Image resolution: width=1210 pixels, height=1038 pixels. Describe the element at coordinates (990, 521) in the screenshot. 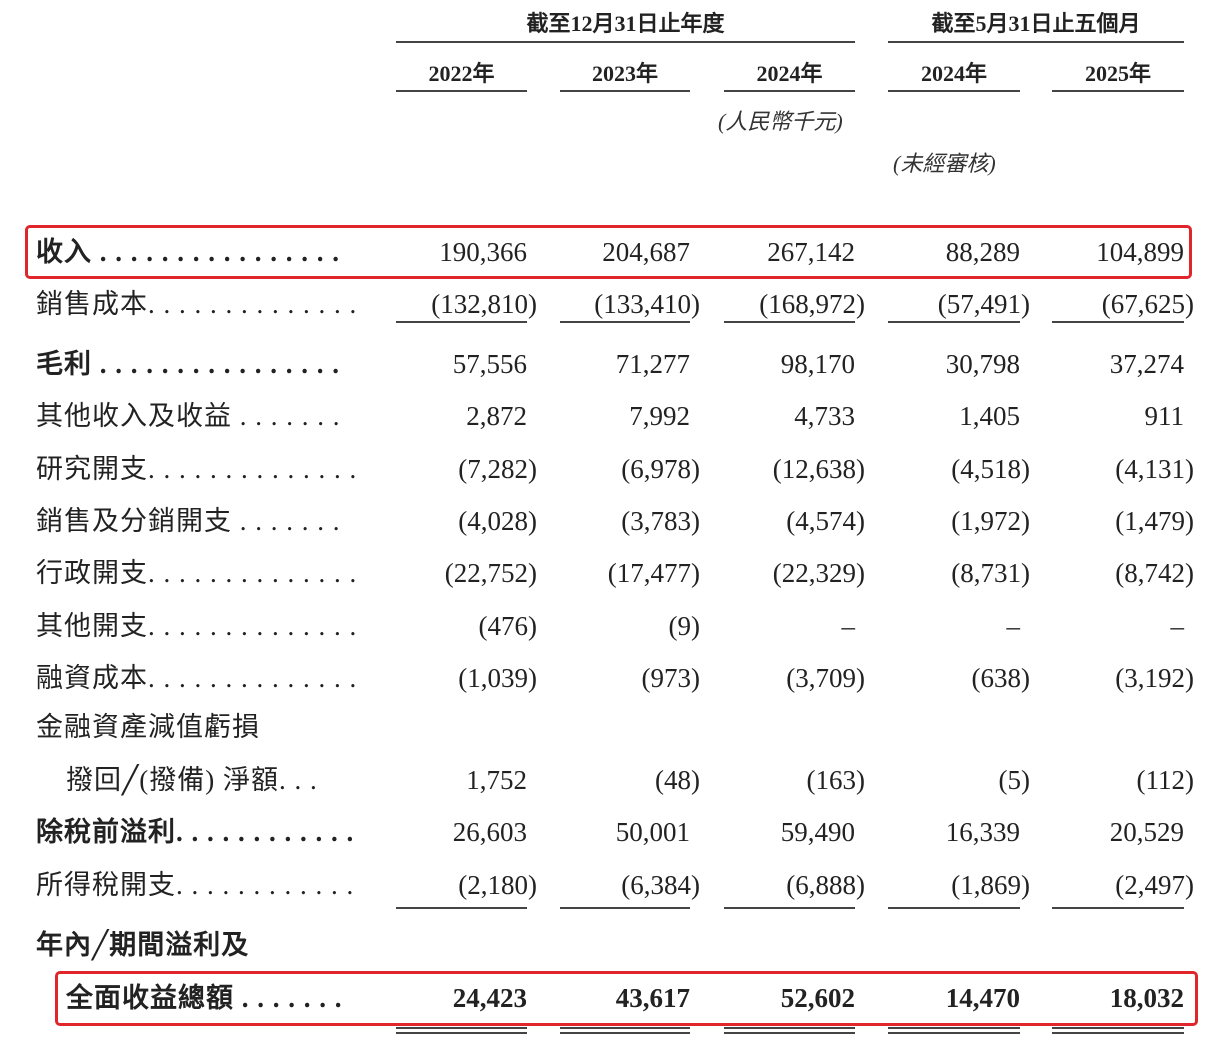

I see `value-cell: (1,972)` at that location.